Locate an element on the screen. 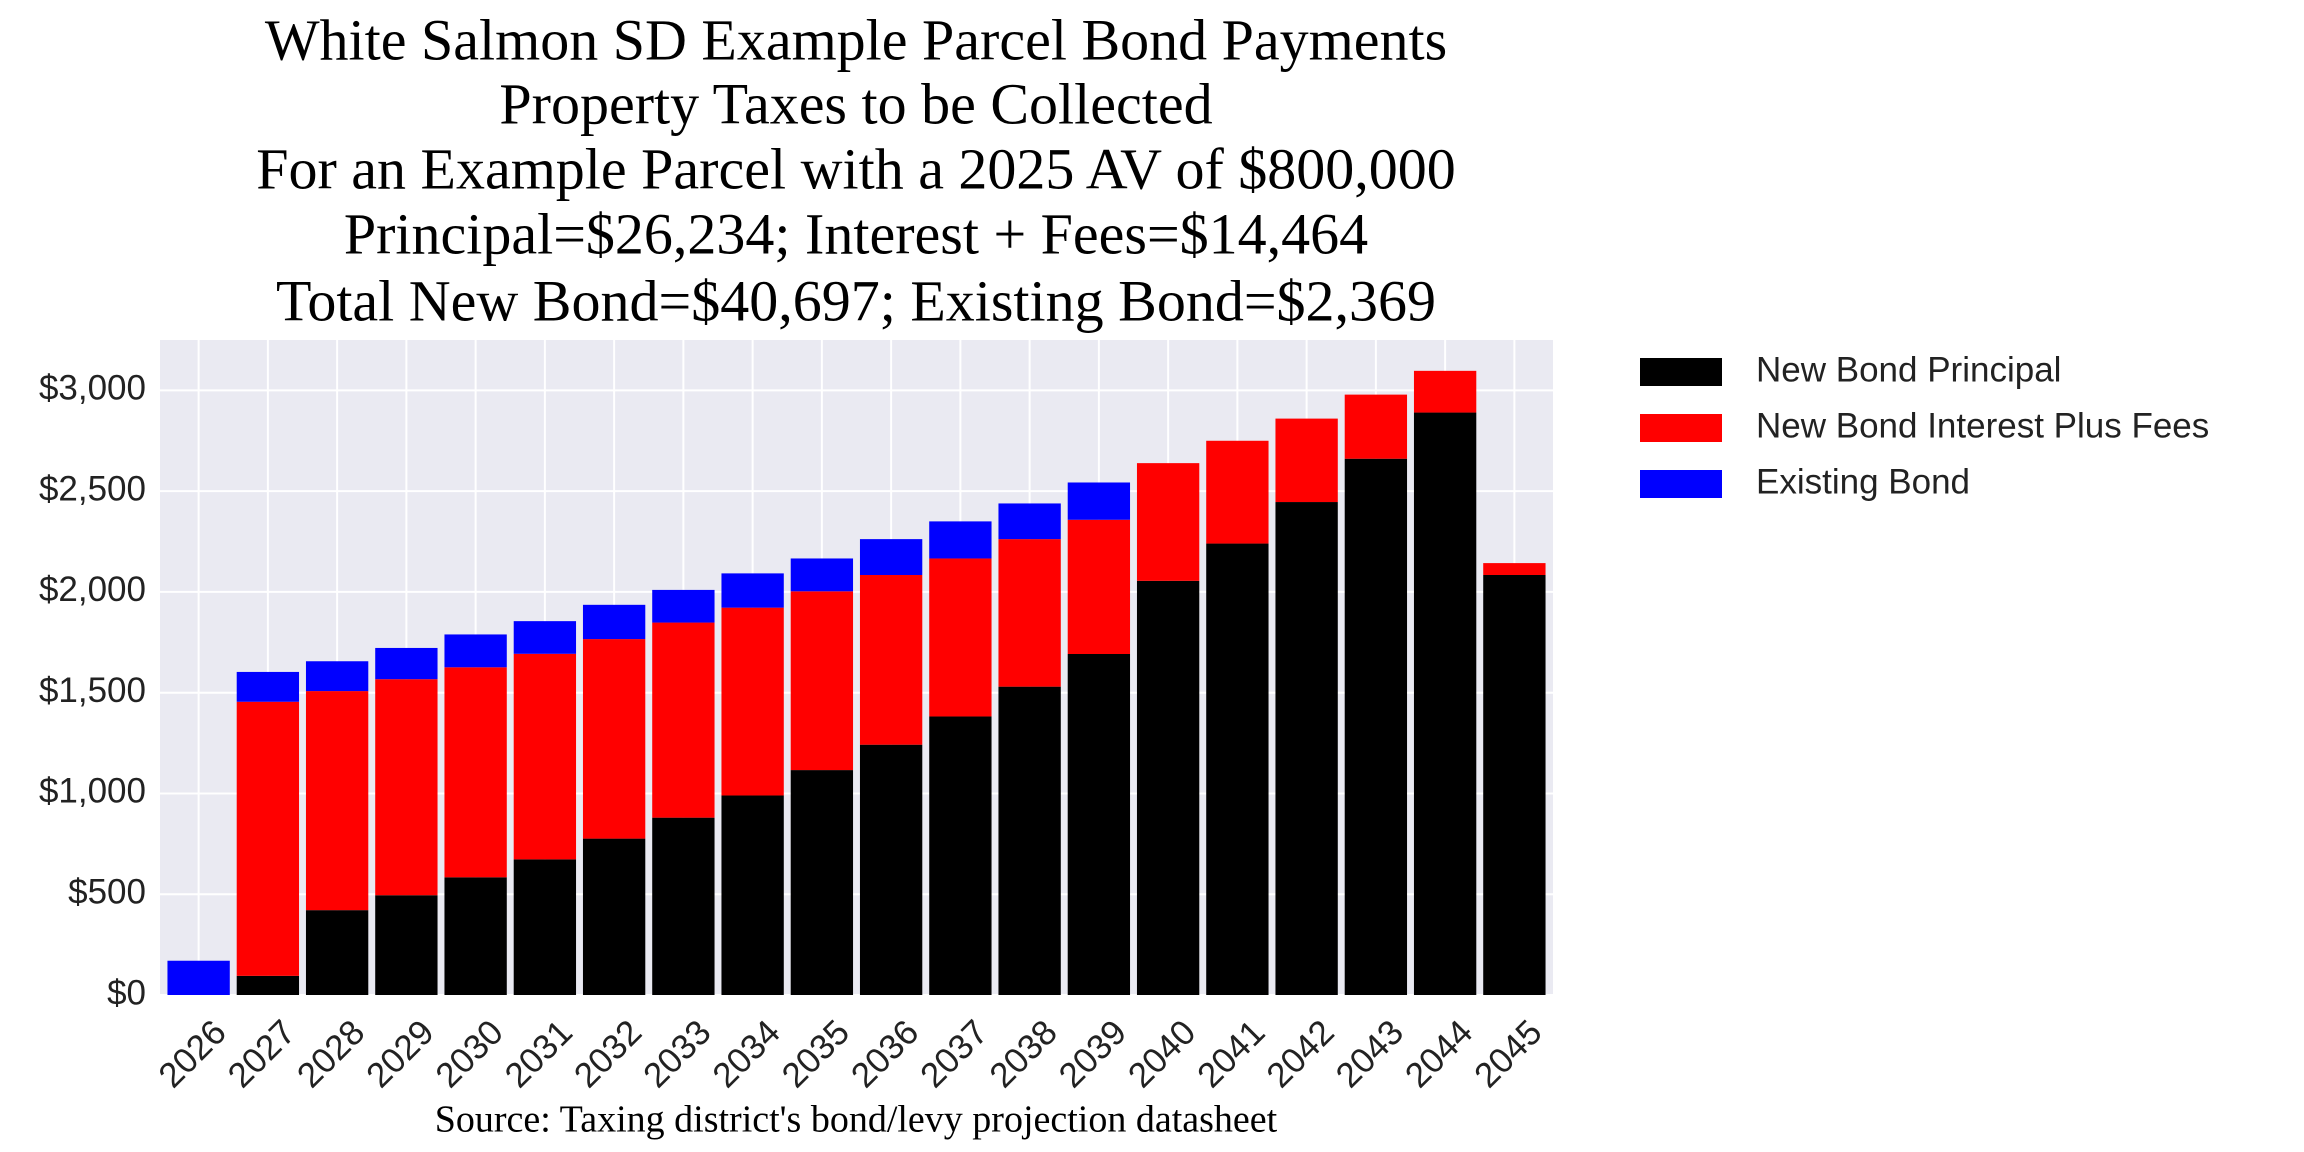 The image size is (2304, 1152). x-tick-label: 2041 is located at coordinates (1231, 1054).